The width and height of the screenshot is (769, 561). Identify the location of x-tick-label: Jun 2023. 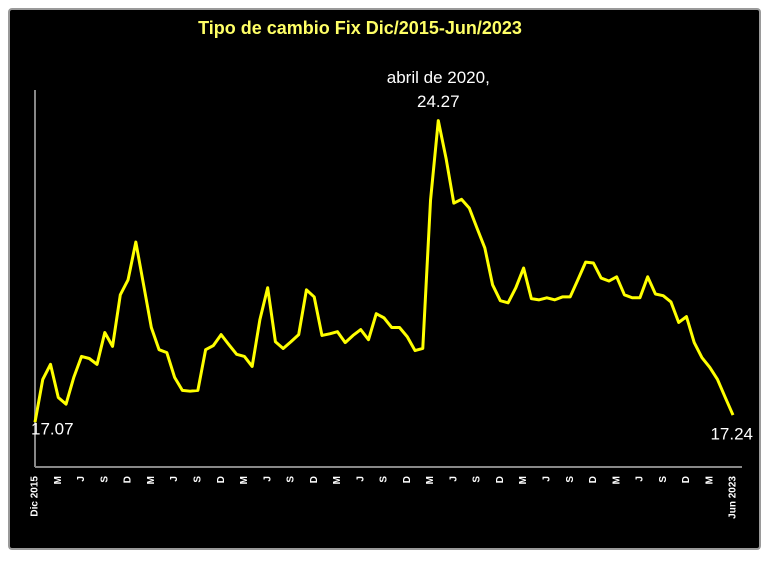
(733, 497).